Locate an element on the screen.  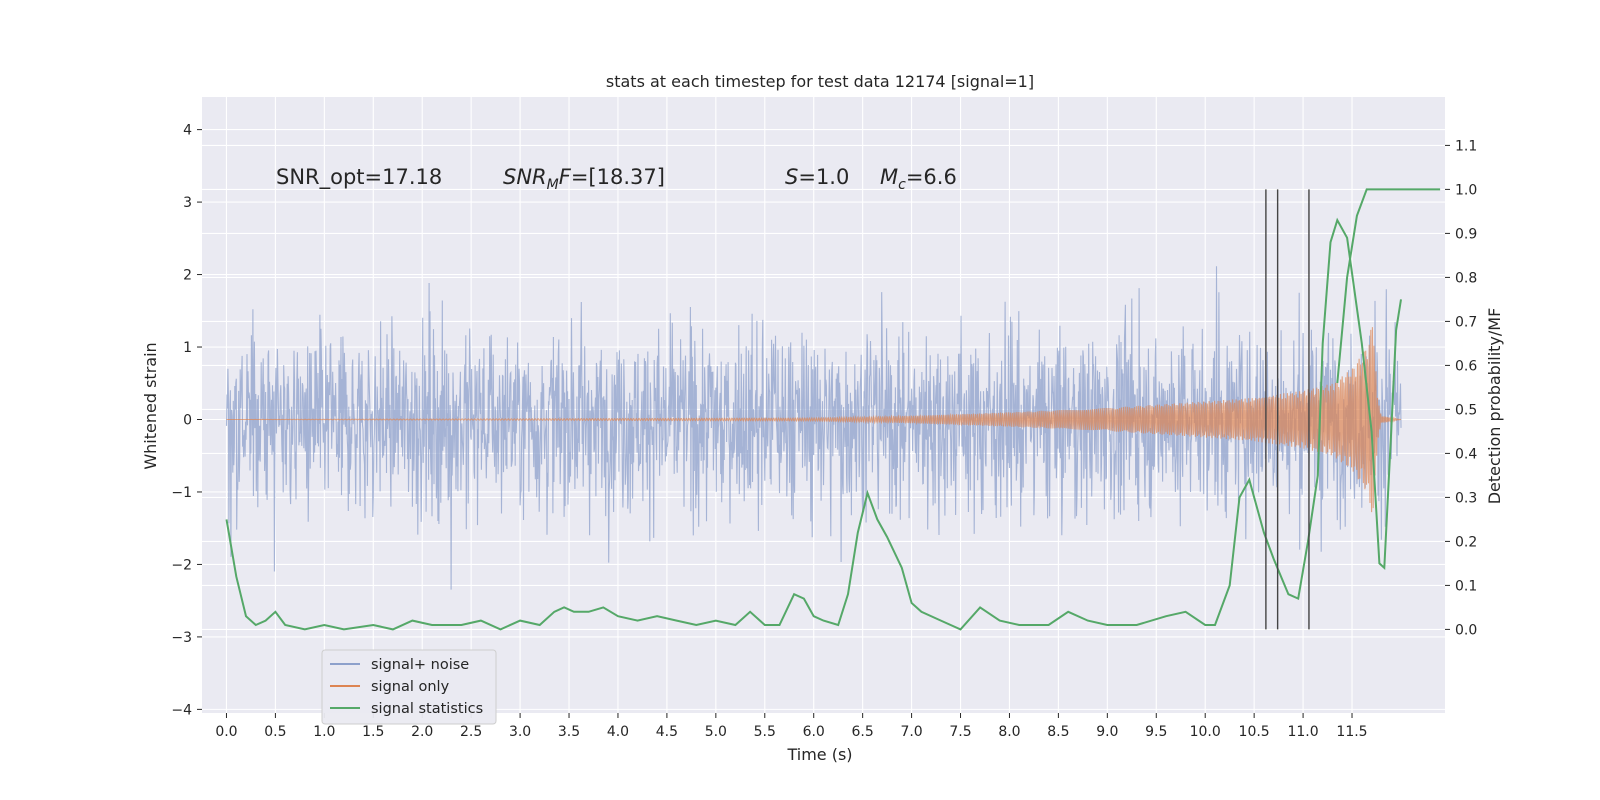
annotation-snr-mf: SNRMF=[18.37] is located at coordinates (584, 179).